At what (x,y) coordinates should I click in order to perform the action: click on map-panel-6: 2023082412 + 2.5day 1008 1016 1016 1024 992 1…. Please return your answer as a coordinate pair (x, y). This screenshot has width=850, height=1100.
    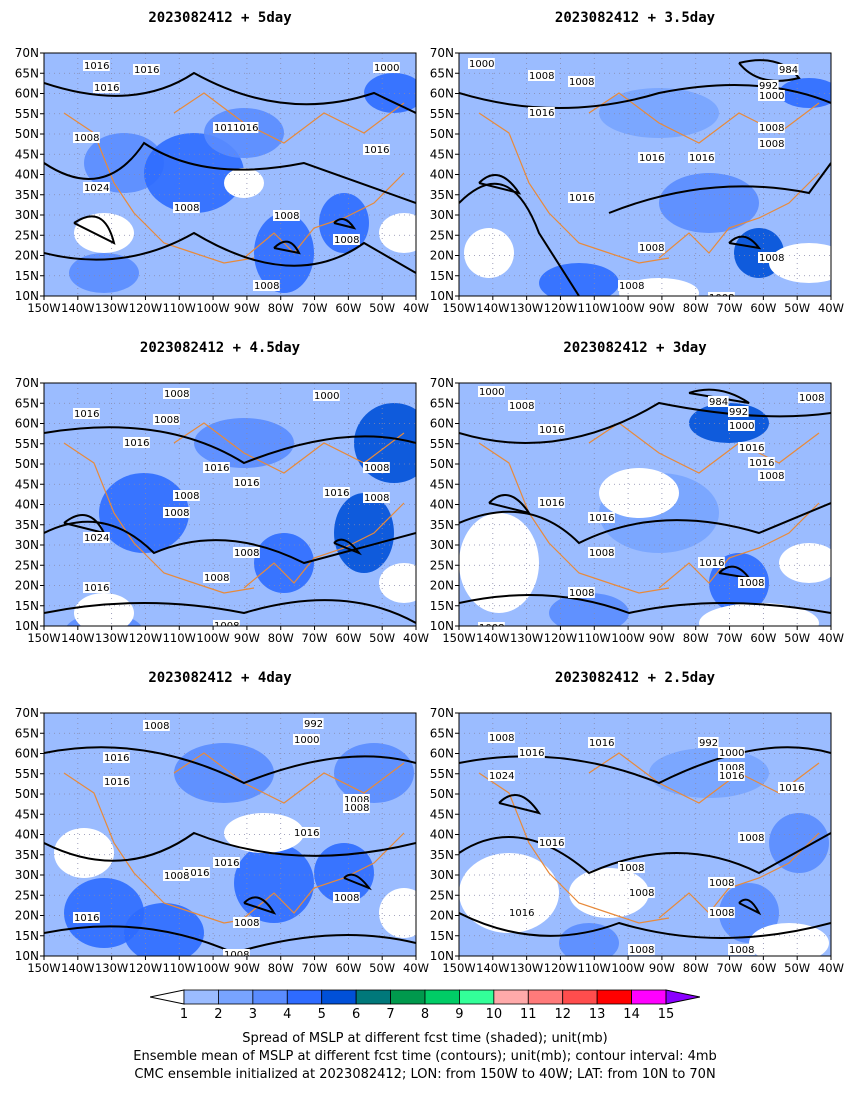
    Looking at the image, I should click on (635, 825).